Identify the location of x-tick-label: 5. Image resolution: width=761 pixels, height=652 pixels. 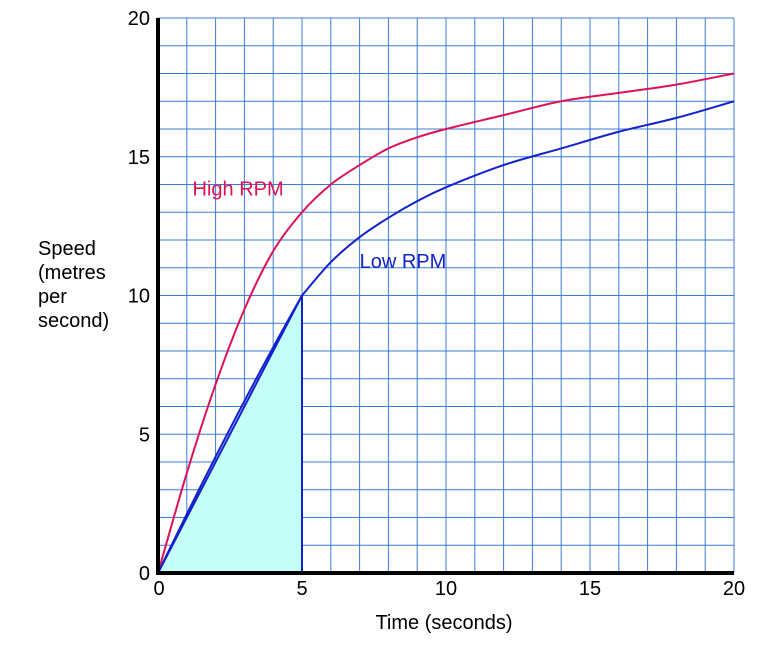
(301, 589).